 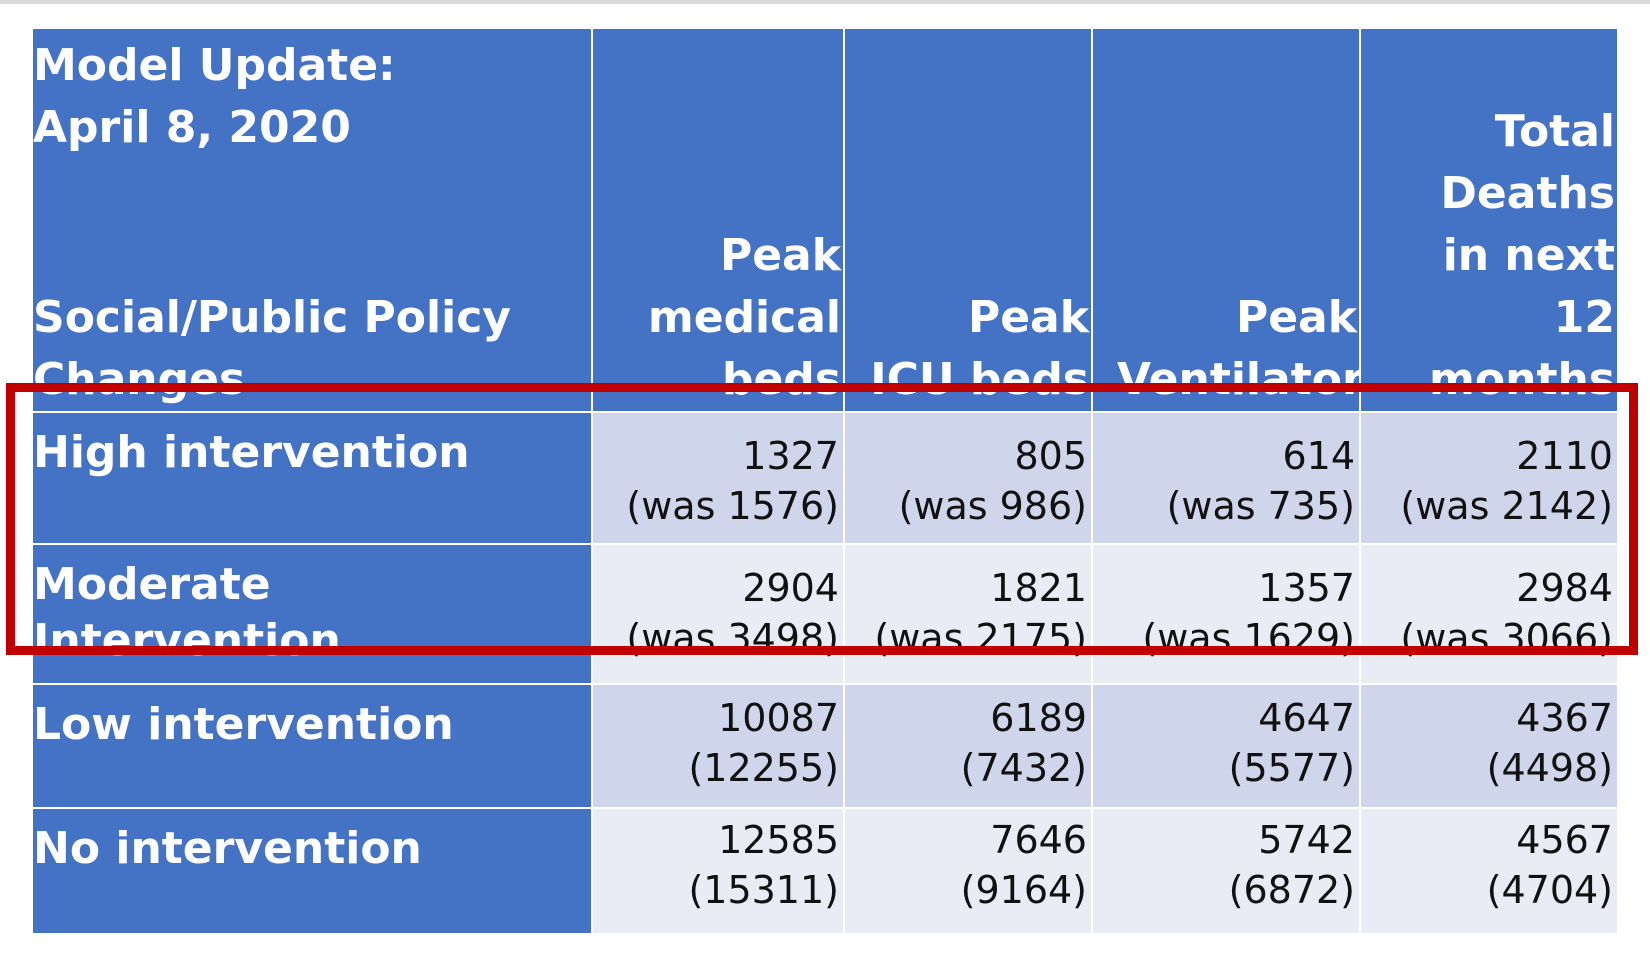 I want to click on cell-previous-value: (was 2142), so click(x=1506, y=506).